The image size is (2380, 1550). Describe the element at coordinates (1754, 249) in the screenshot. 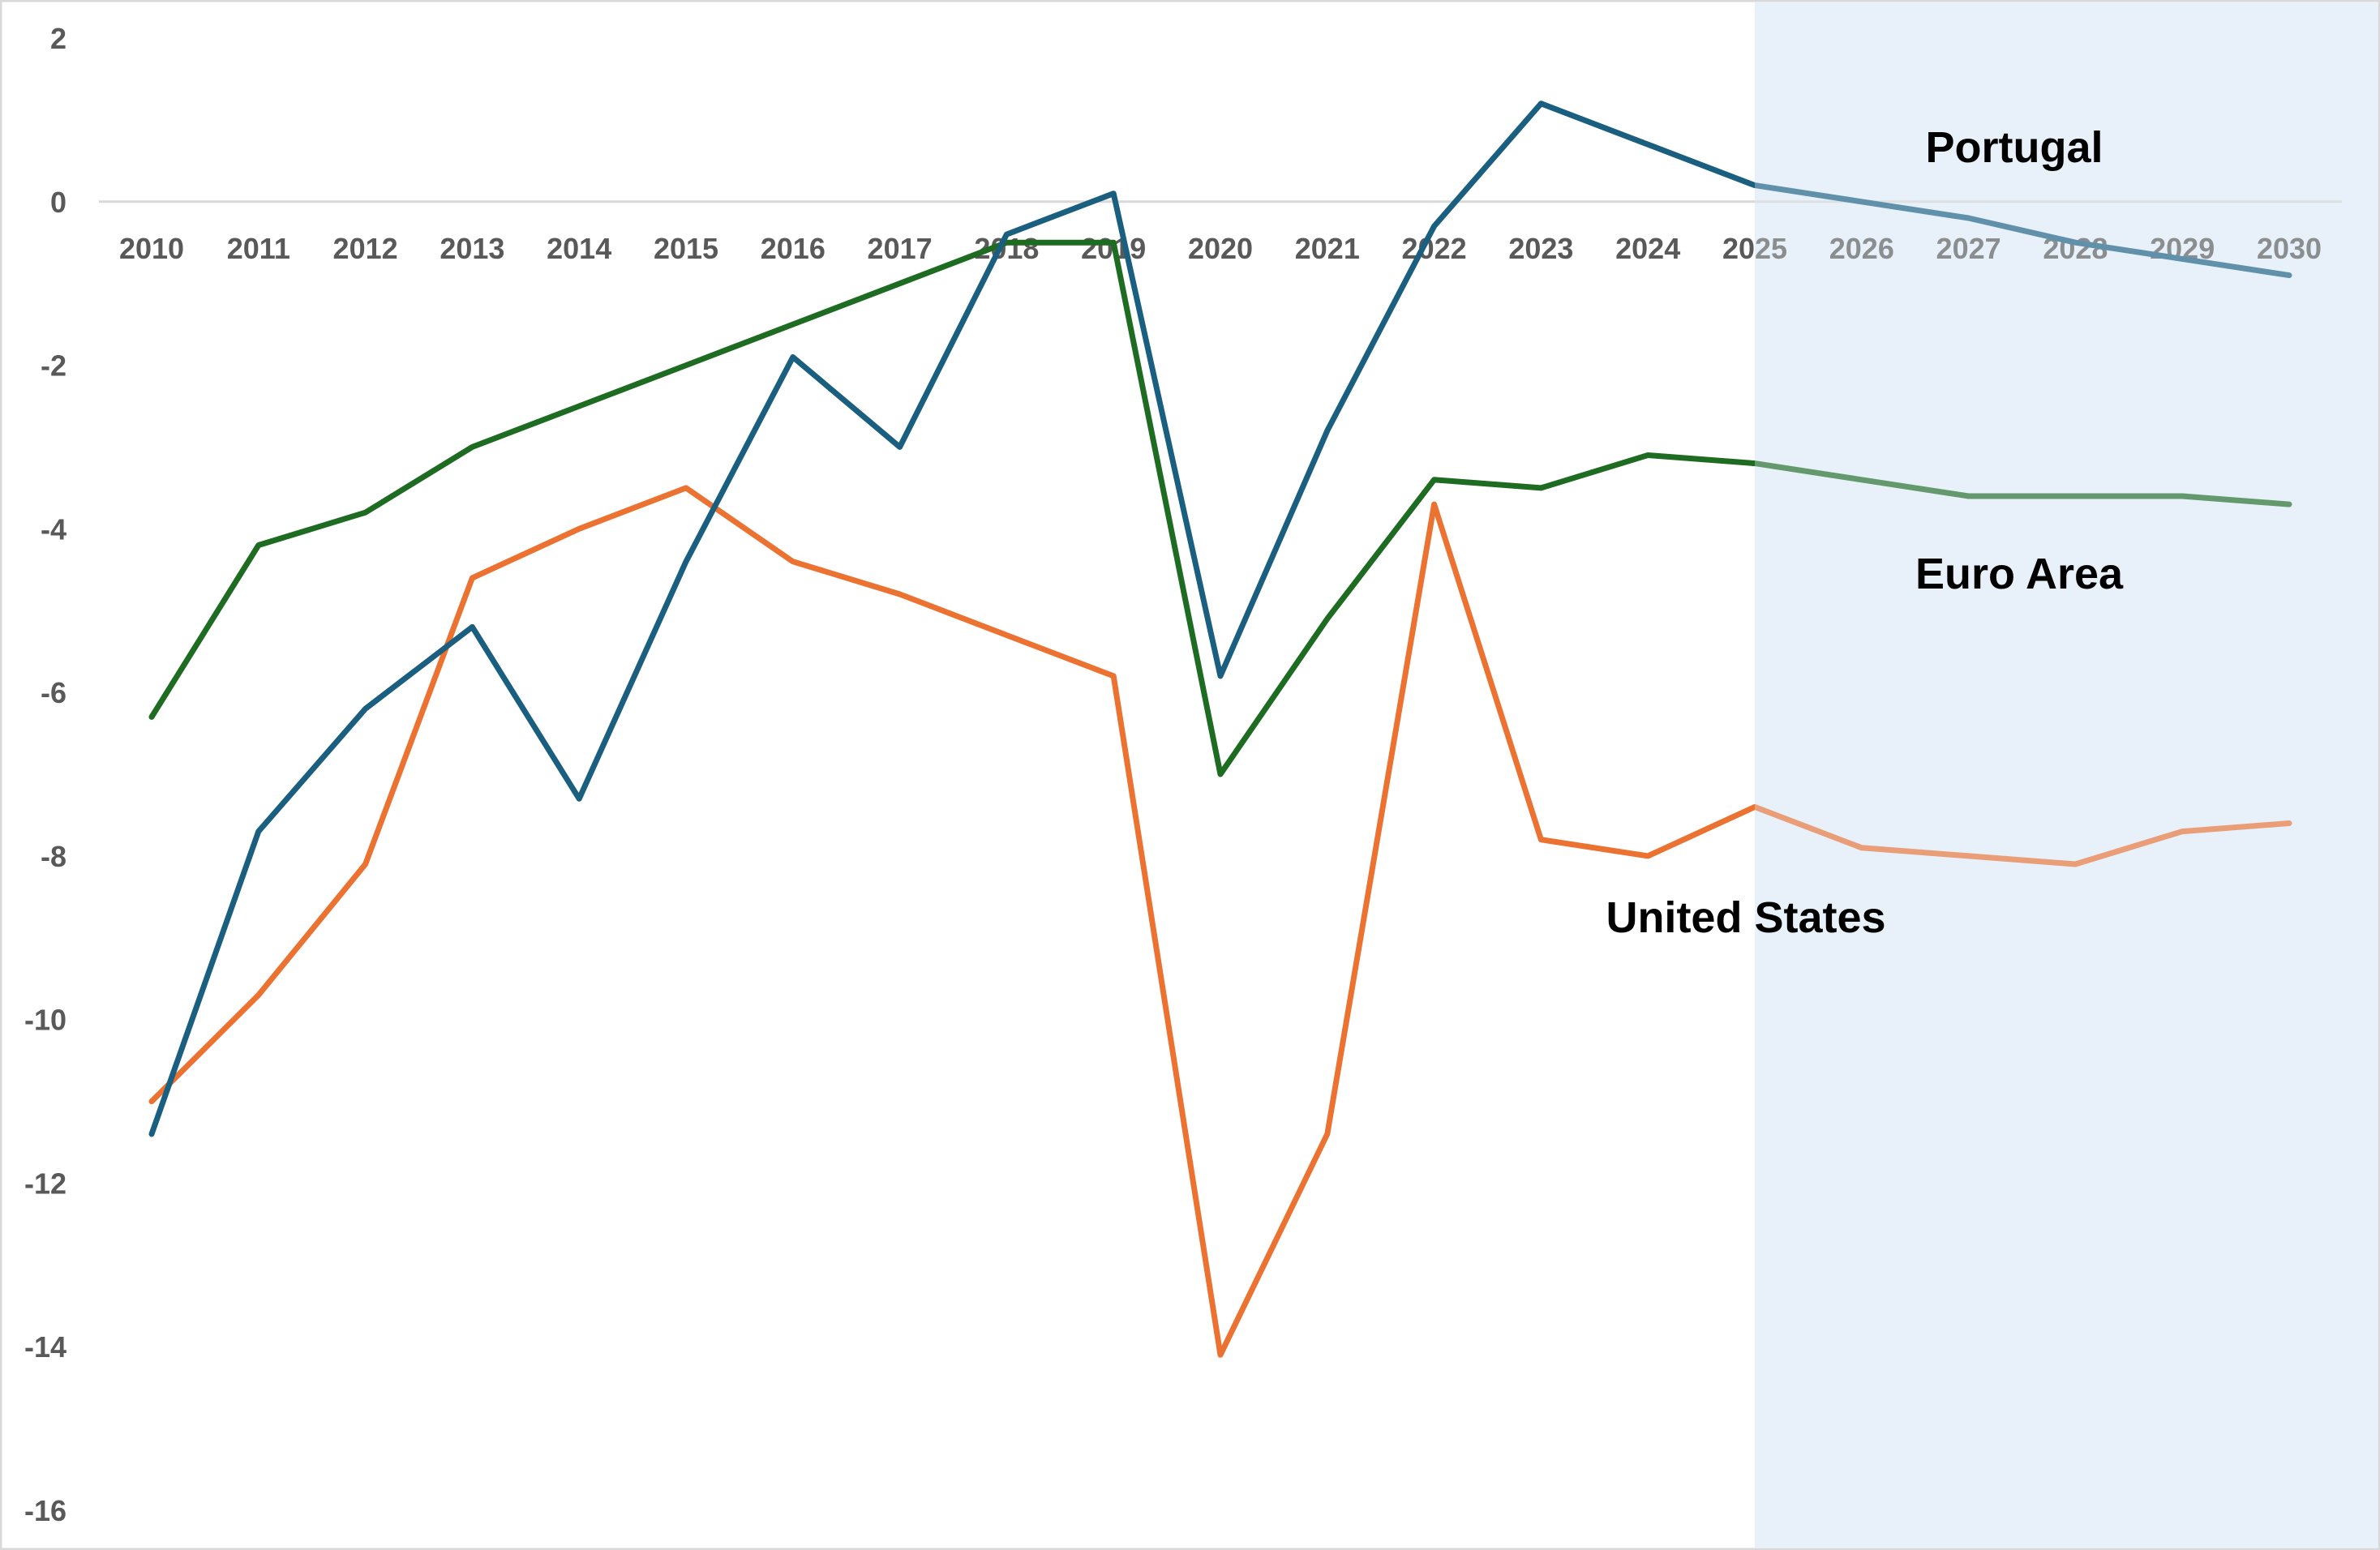

I see `x-tick-label: 2025` at that location.